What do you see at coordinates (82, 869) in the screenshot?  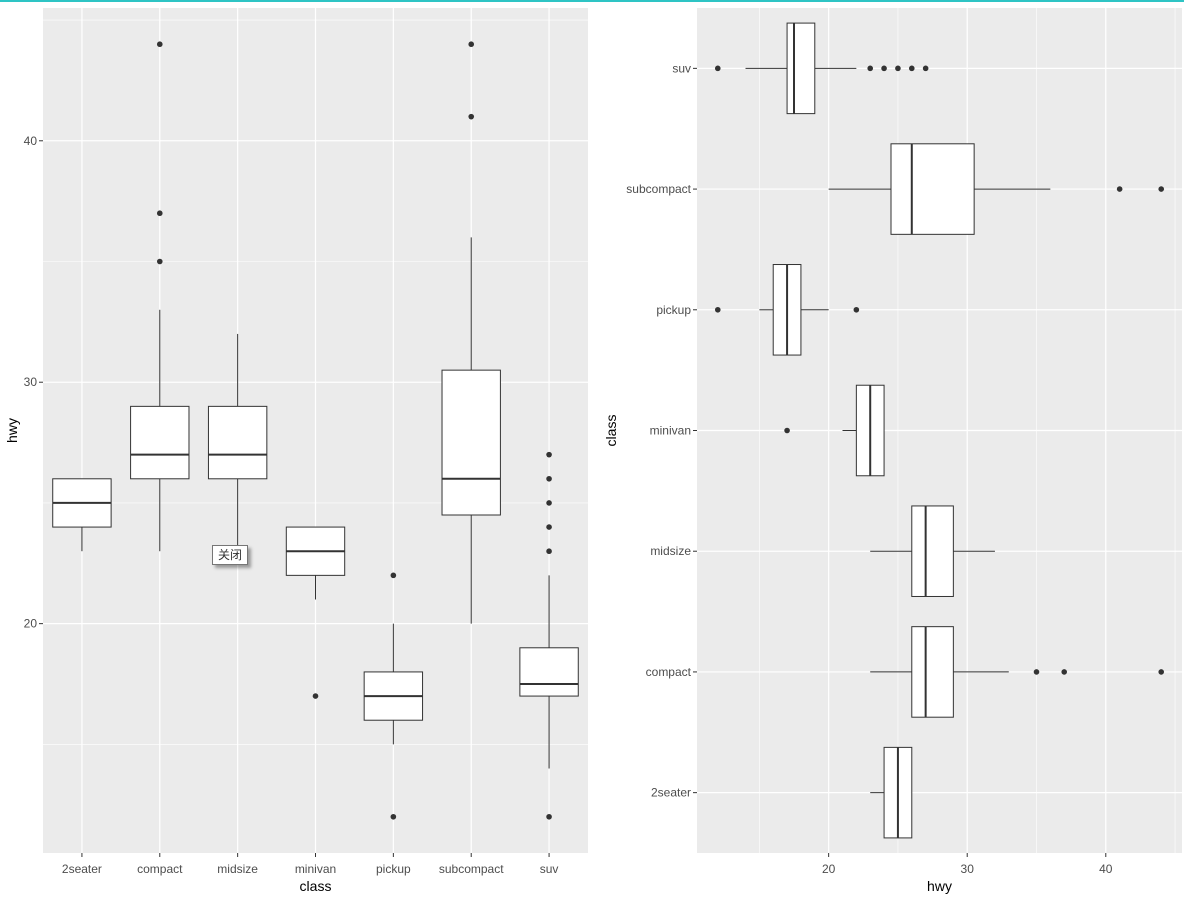 I see `x-tick-label: 2seater` at bounding box center [82, 869].